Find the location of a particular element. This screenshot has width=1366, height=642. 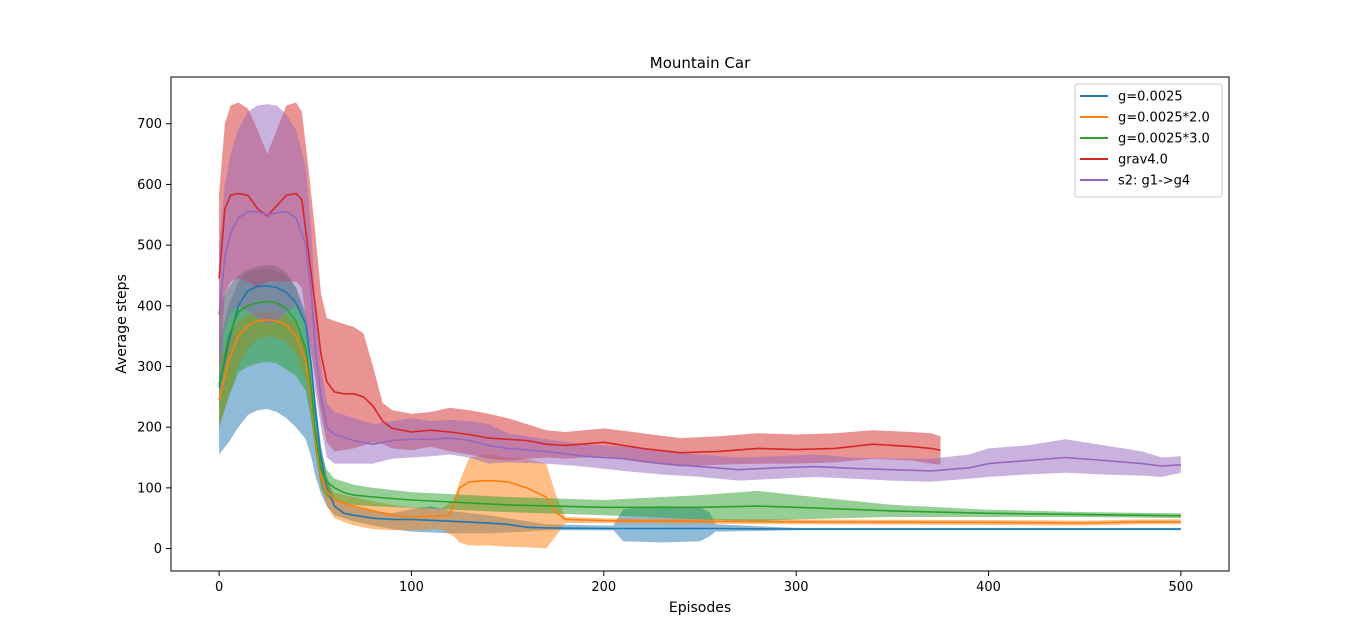

x-tick-label: 500 is located at coordinates (1180, 587).